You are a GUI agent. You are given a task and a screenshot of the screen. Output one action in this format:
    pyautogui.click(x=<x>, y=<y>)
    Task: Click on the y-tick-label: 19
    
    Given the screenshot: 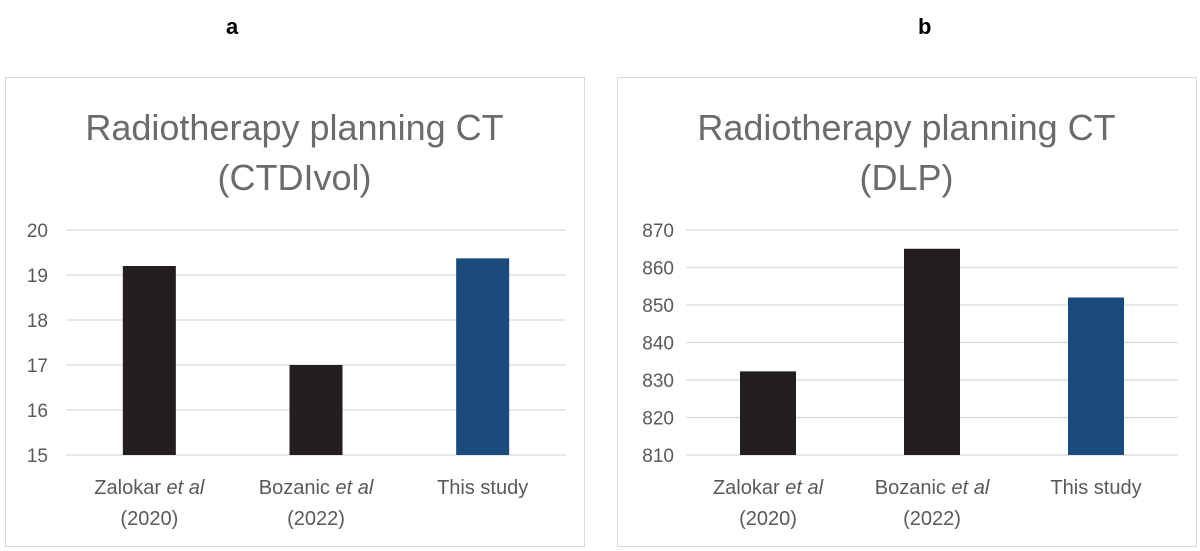 What is the action you would take?
    pyautogui.click(x=37, y=276)
    